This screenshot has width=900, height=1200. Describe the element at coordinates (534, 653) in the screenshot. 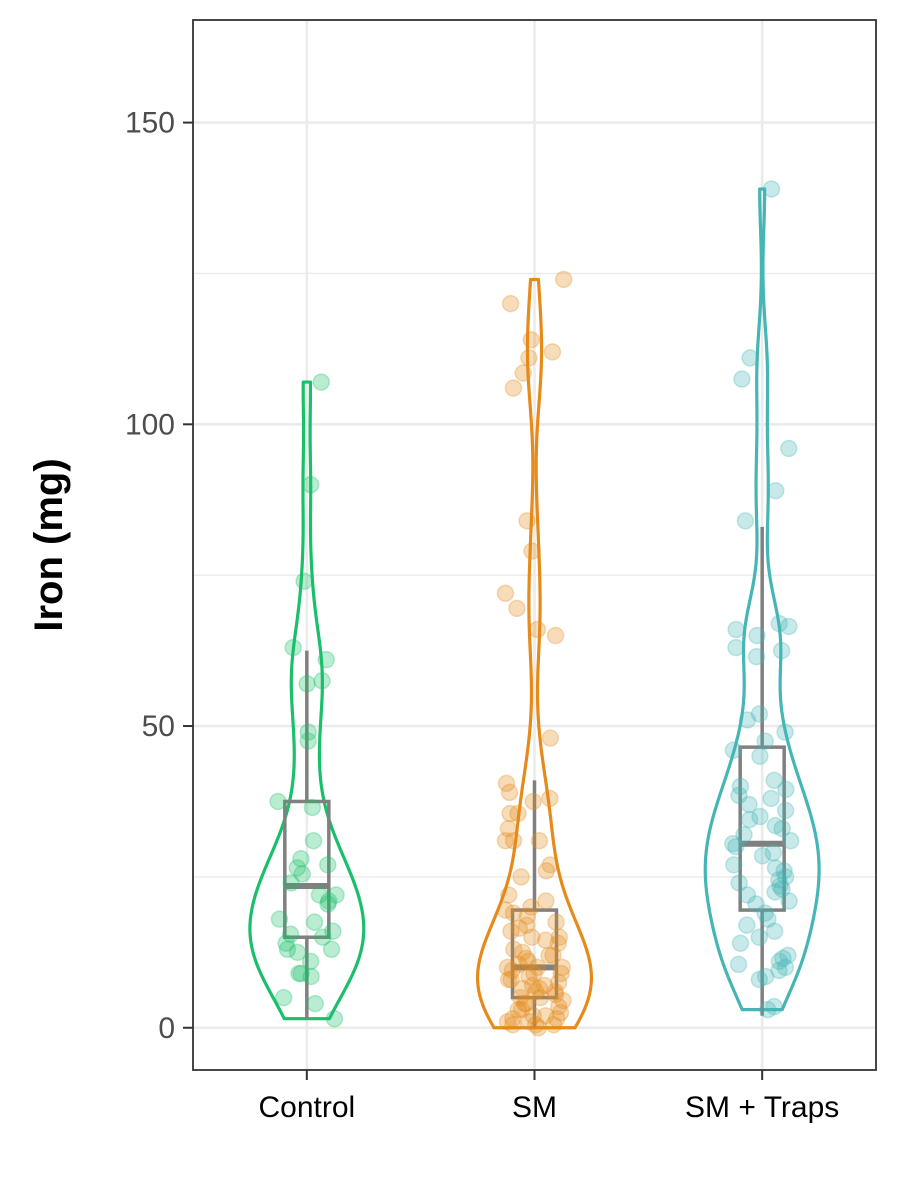

I see `violin-sm` at that location.